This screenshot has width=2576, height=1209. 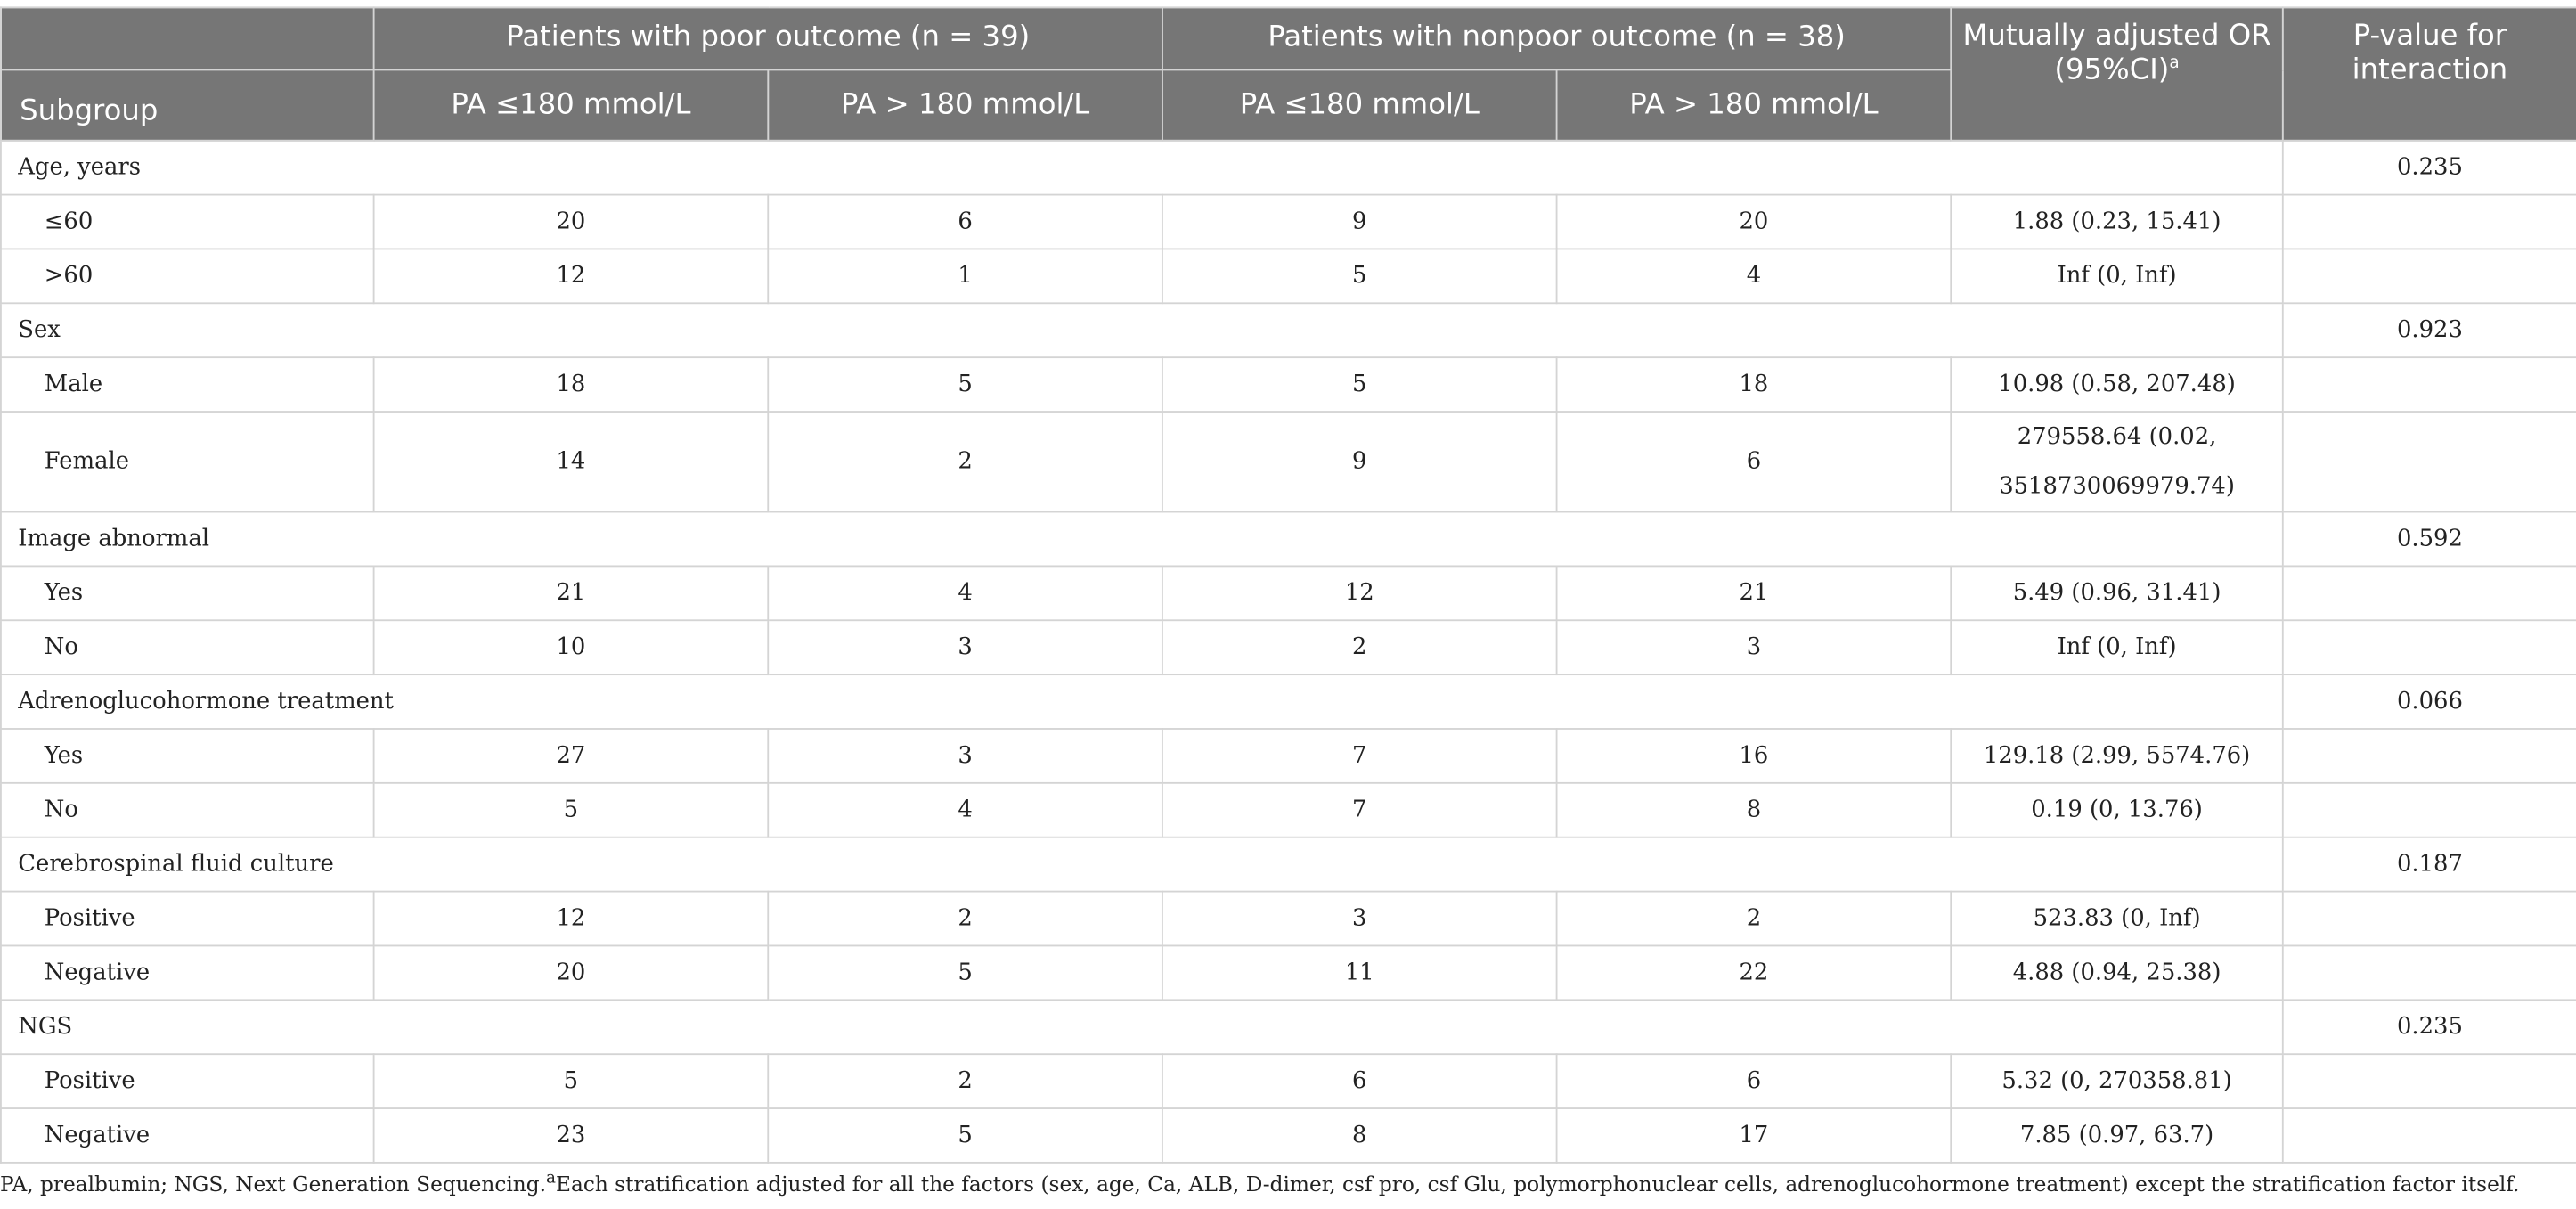 I want to click on table-row: Positive 5 2 6 6 5.32 (0, 270358.81), so click(x=1288, y=1081).